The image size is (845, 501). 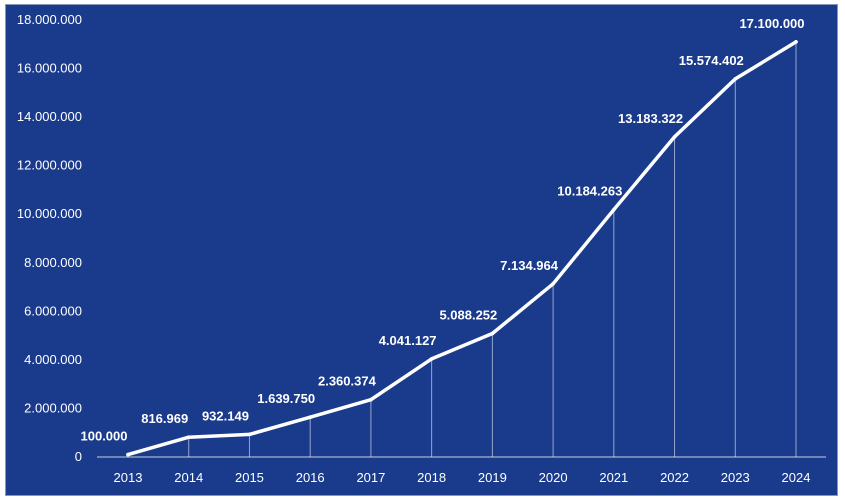 What do you see at coordinates (53, 407) in the screenshot?
I see `y-tick-label: 2.000.000` at bounding box center [53, 407].